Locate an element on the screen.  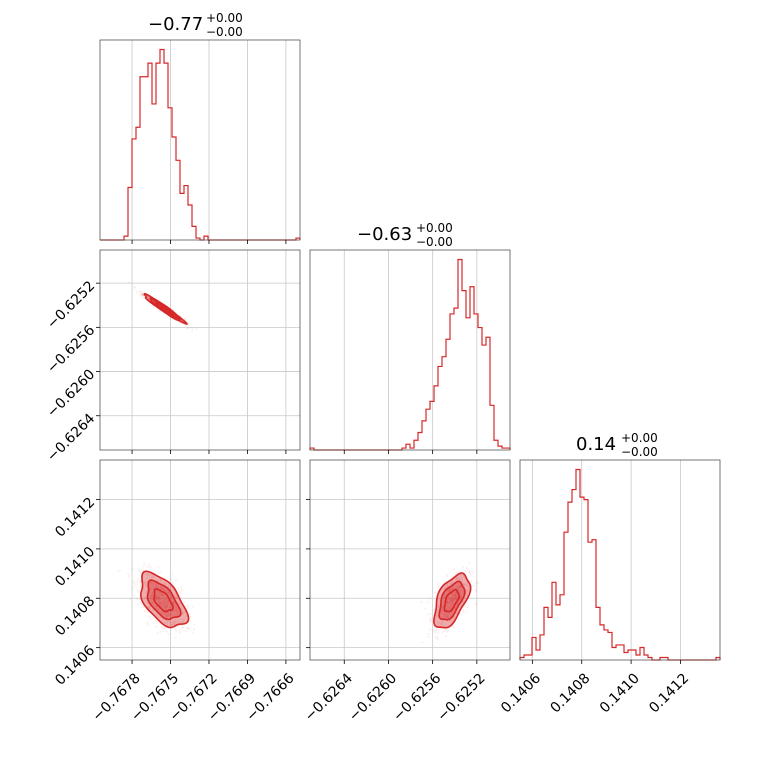
title-main: −0.77 is located at coordinates (175, 24).